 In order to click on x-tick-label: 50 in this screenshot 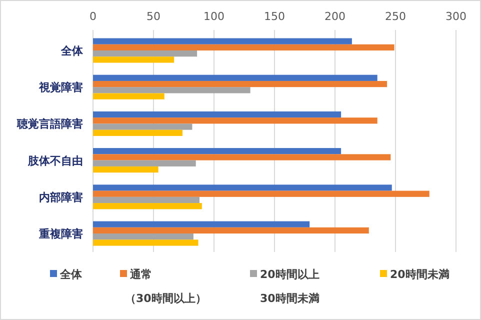, I will do `click(153, 16)`.